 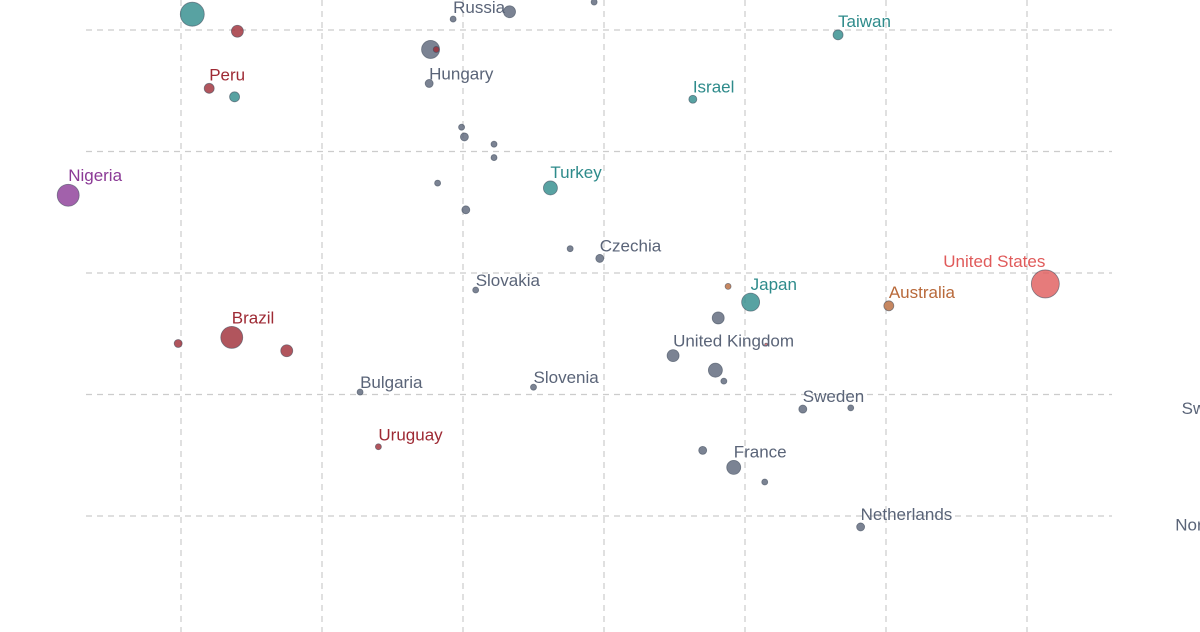 What do you see at coordinates (567, 377) in the screenshot?
I see `point-label-slovenia: Slovenia` at bounding box center [567, 377].